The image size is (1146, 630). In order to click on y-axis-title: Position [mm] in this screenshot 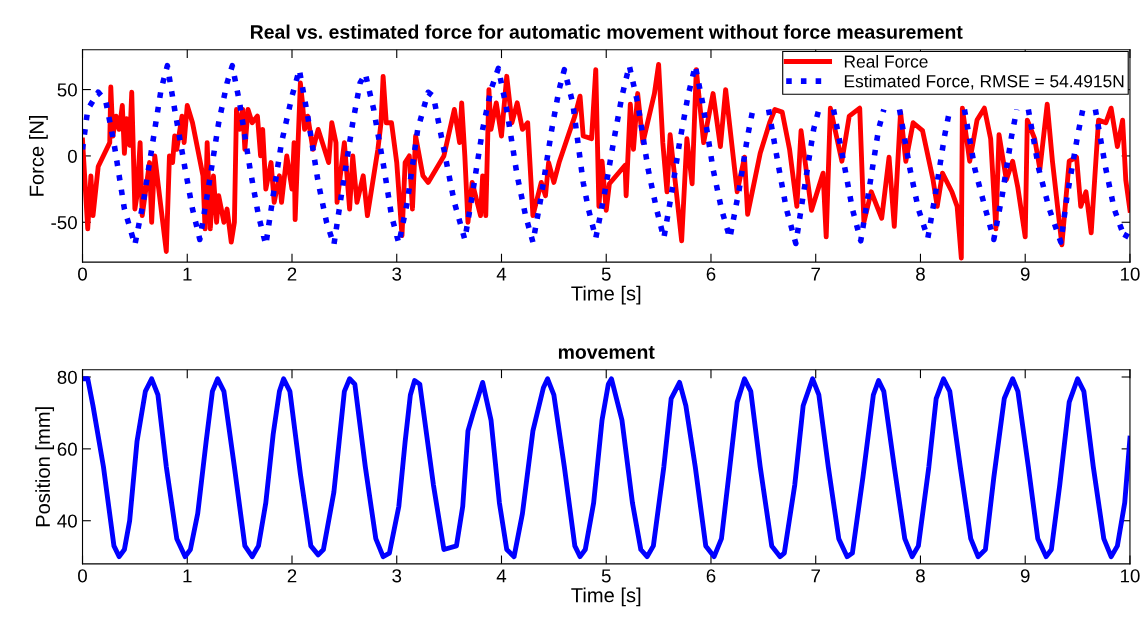, I will do `click(45, 467)`.